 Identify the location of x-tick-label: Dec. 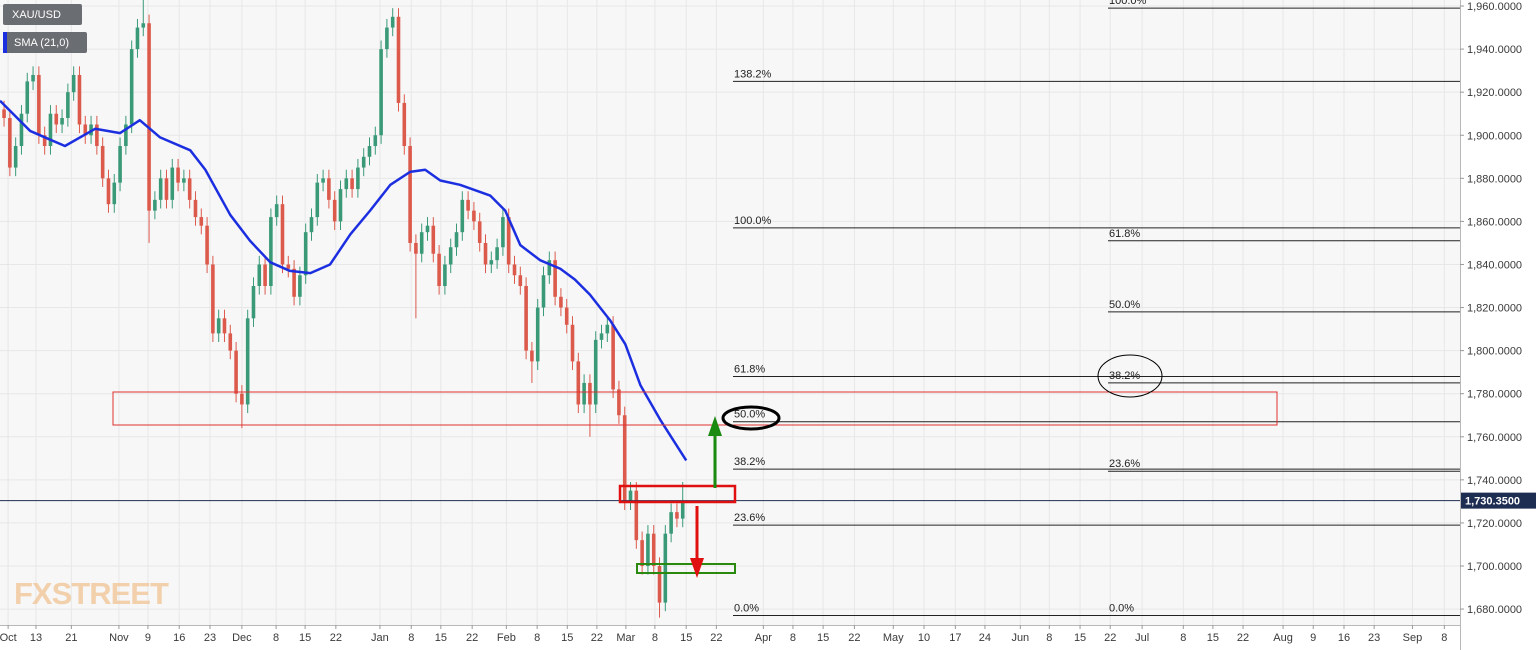
(242, 638).